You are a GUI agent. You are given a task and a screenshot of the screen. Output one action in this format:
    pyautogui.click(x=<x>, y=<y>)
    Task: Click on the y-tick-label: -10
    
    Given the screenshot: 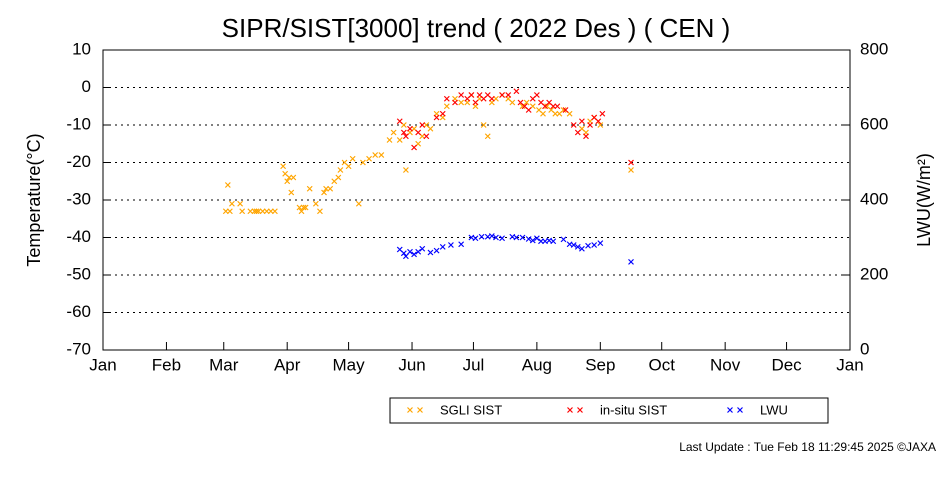 What is the action you would take?
    pyautogui.click(x=78, y=123)
    